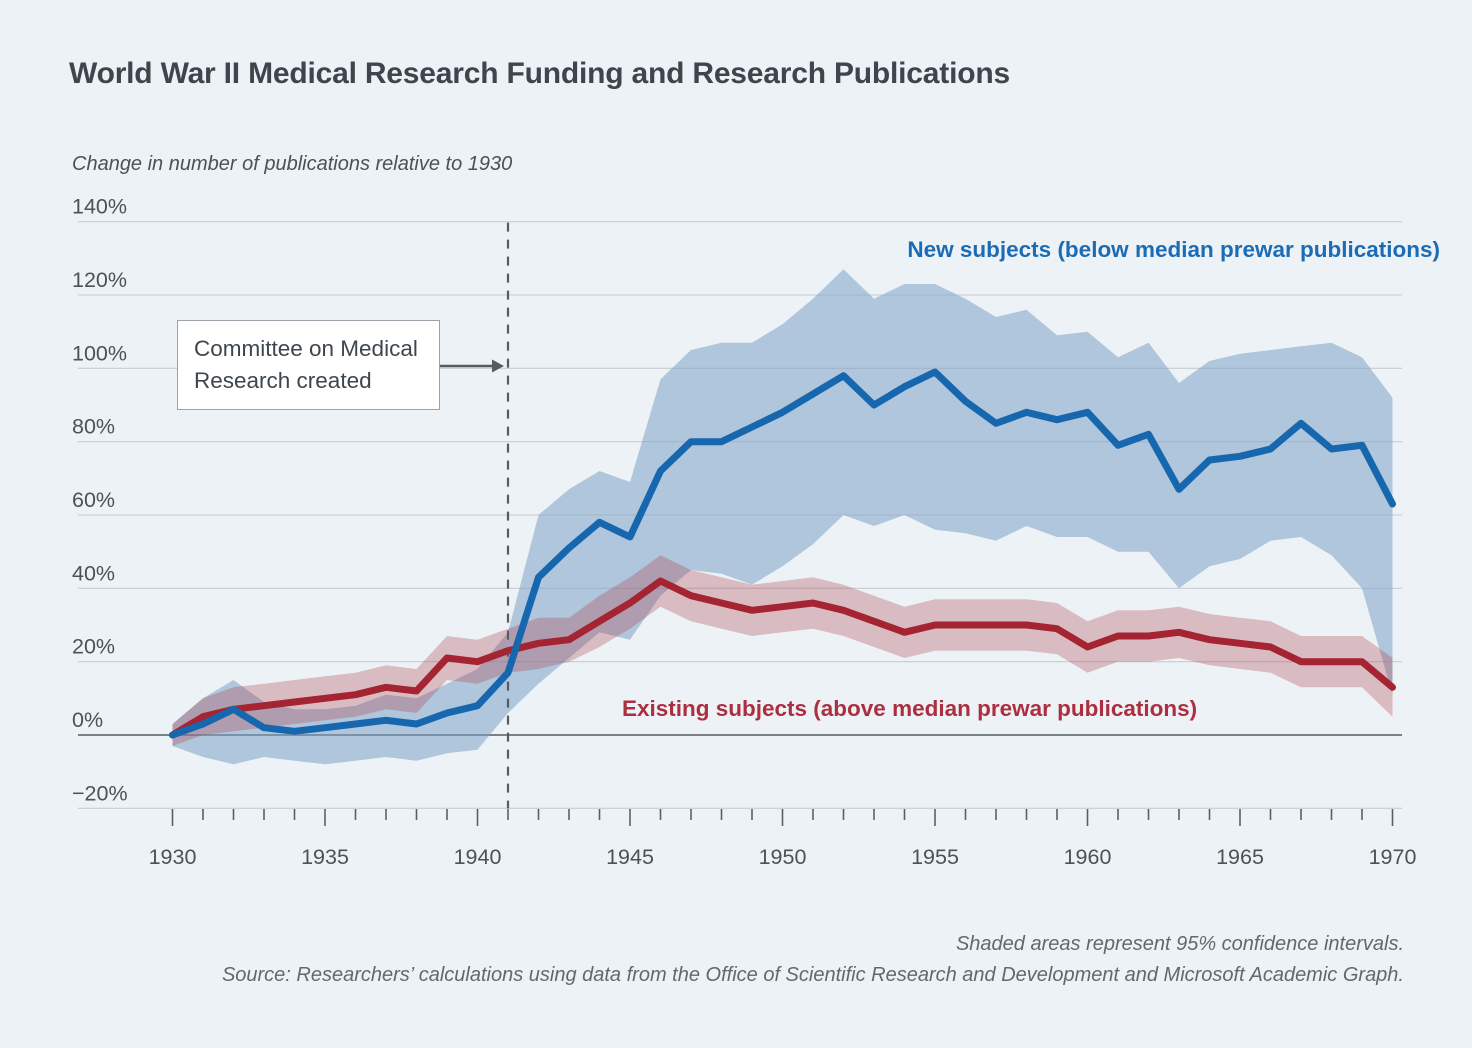 The image size is (1472, 1048). What do you see at coordinates (630, 857) in the screenshot?
I see `x-tick-label-1945: 1945` at bounding box center [630, 857].